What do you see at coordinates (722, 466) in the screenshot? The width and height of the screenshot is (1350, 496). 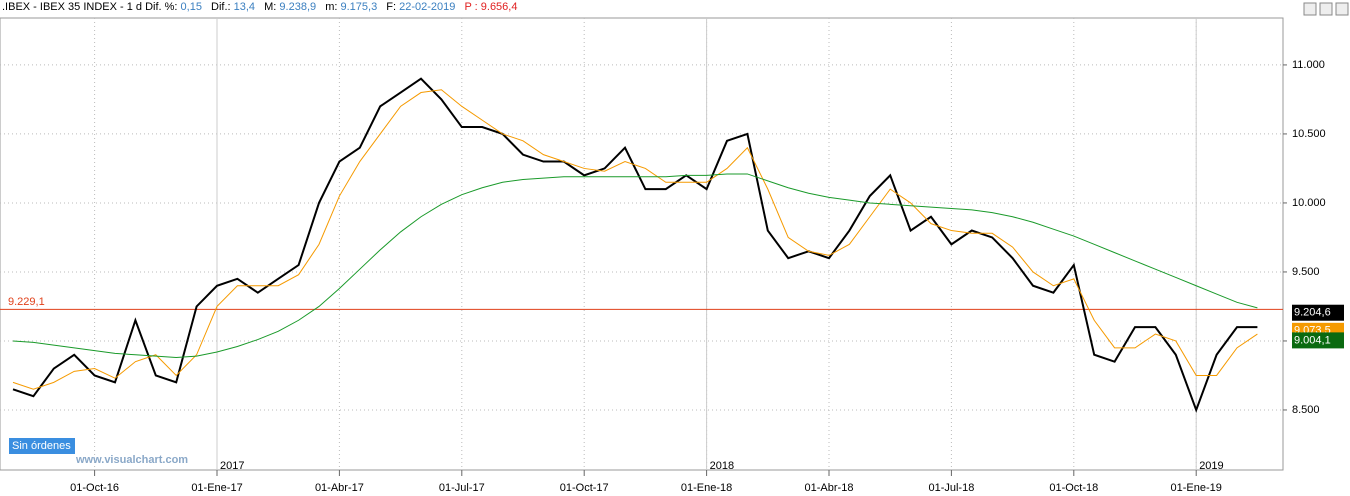 I see `year-label: 2018` at bounding box center [722, 466].